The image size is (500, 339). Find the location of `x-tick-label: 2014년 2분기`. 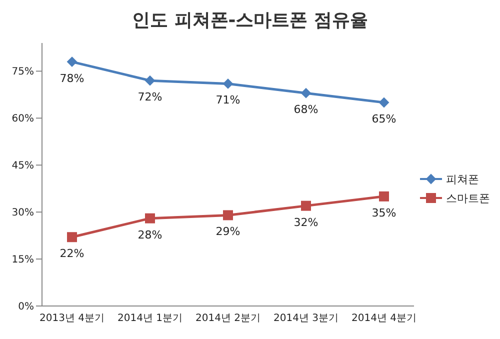

x-tick-label: 2014년 2분기 is located at coordinates (228, 318).